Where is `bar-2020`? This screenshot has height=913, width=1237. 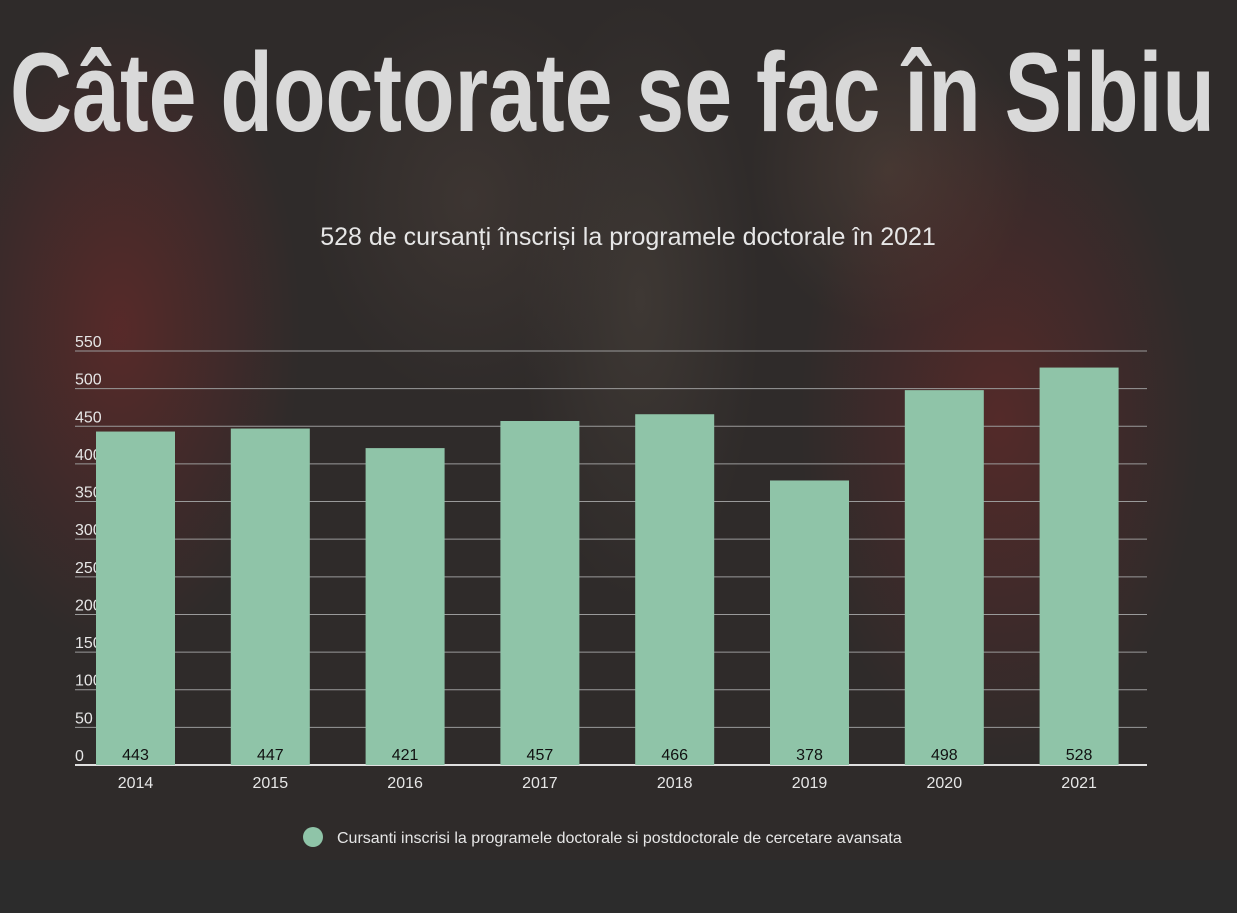 bar-2020 is located at coordinates (944, 577).